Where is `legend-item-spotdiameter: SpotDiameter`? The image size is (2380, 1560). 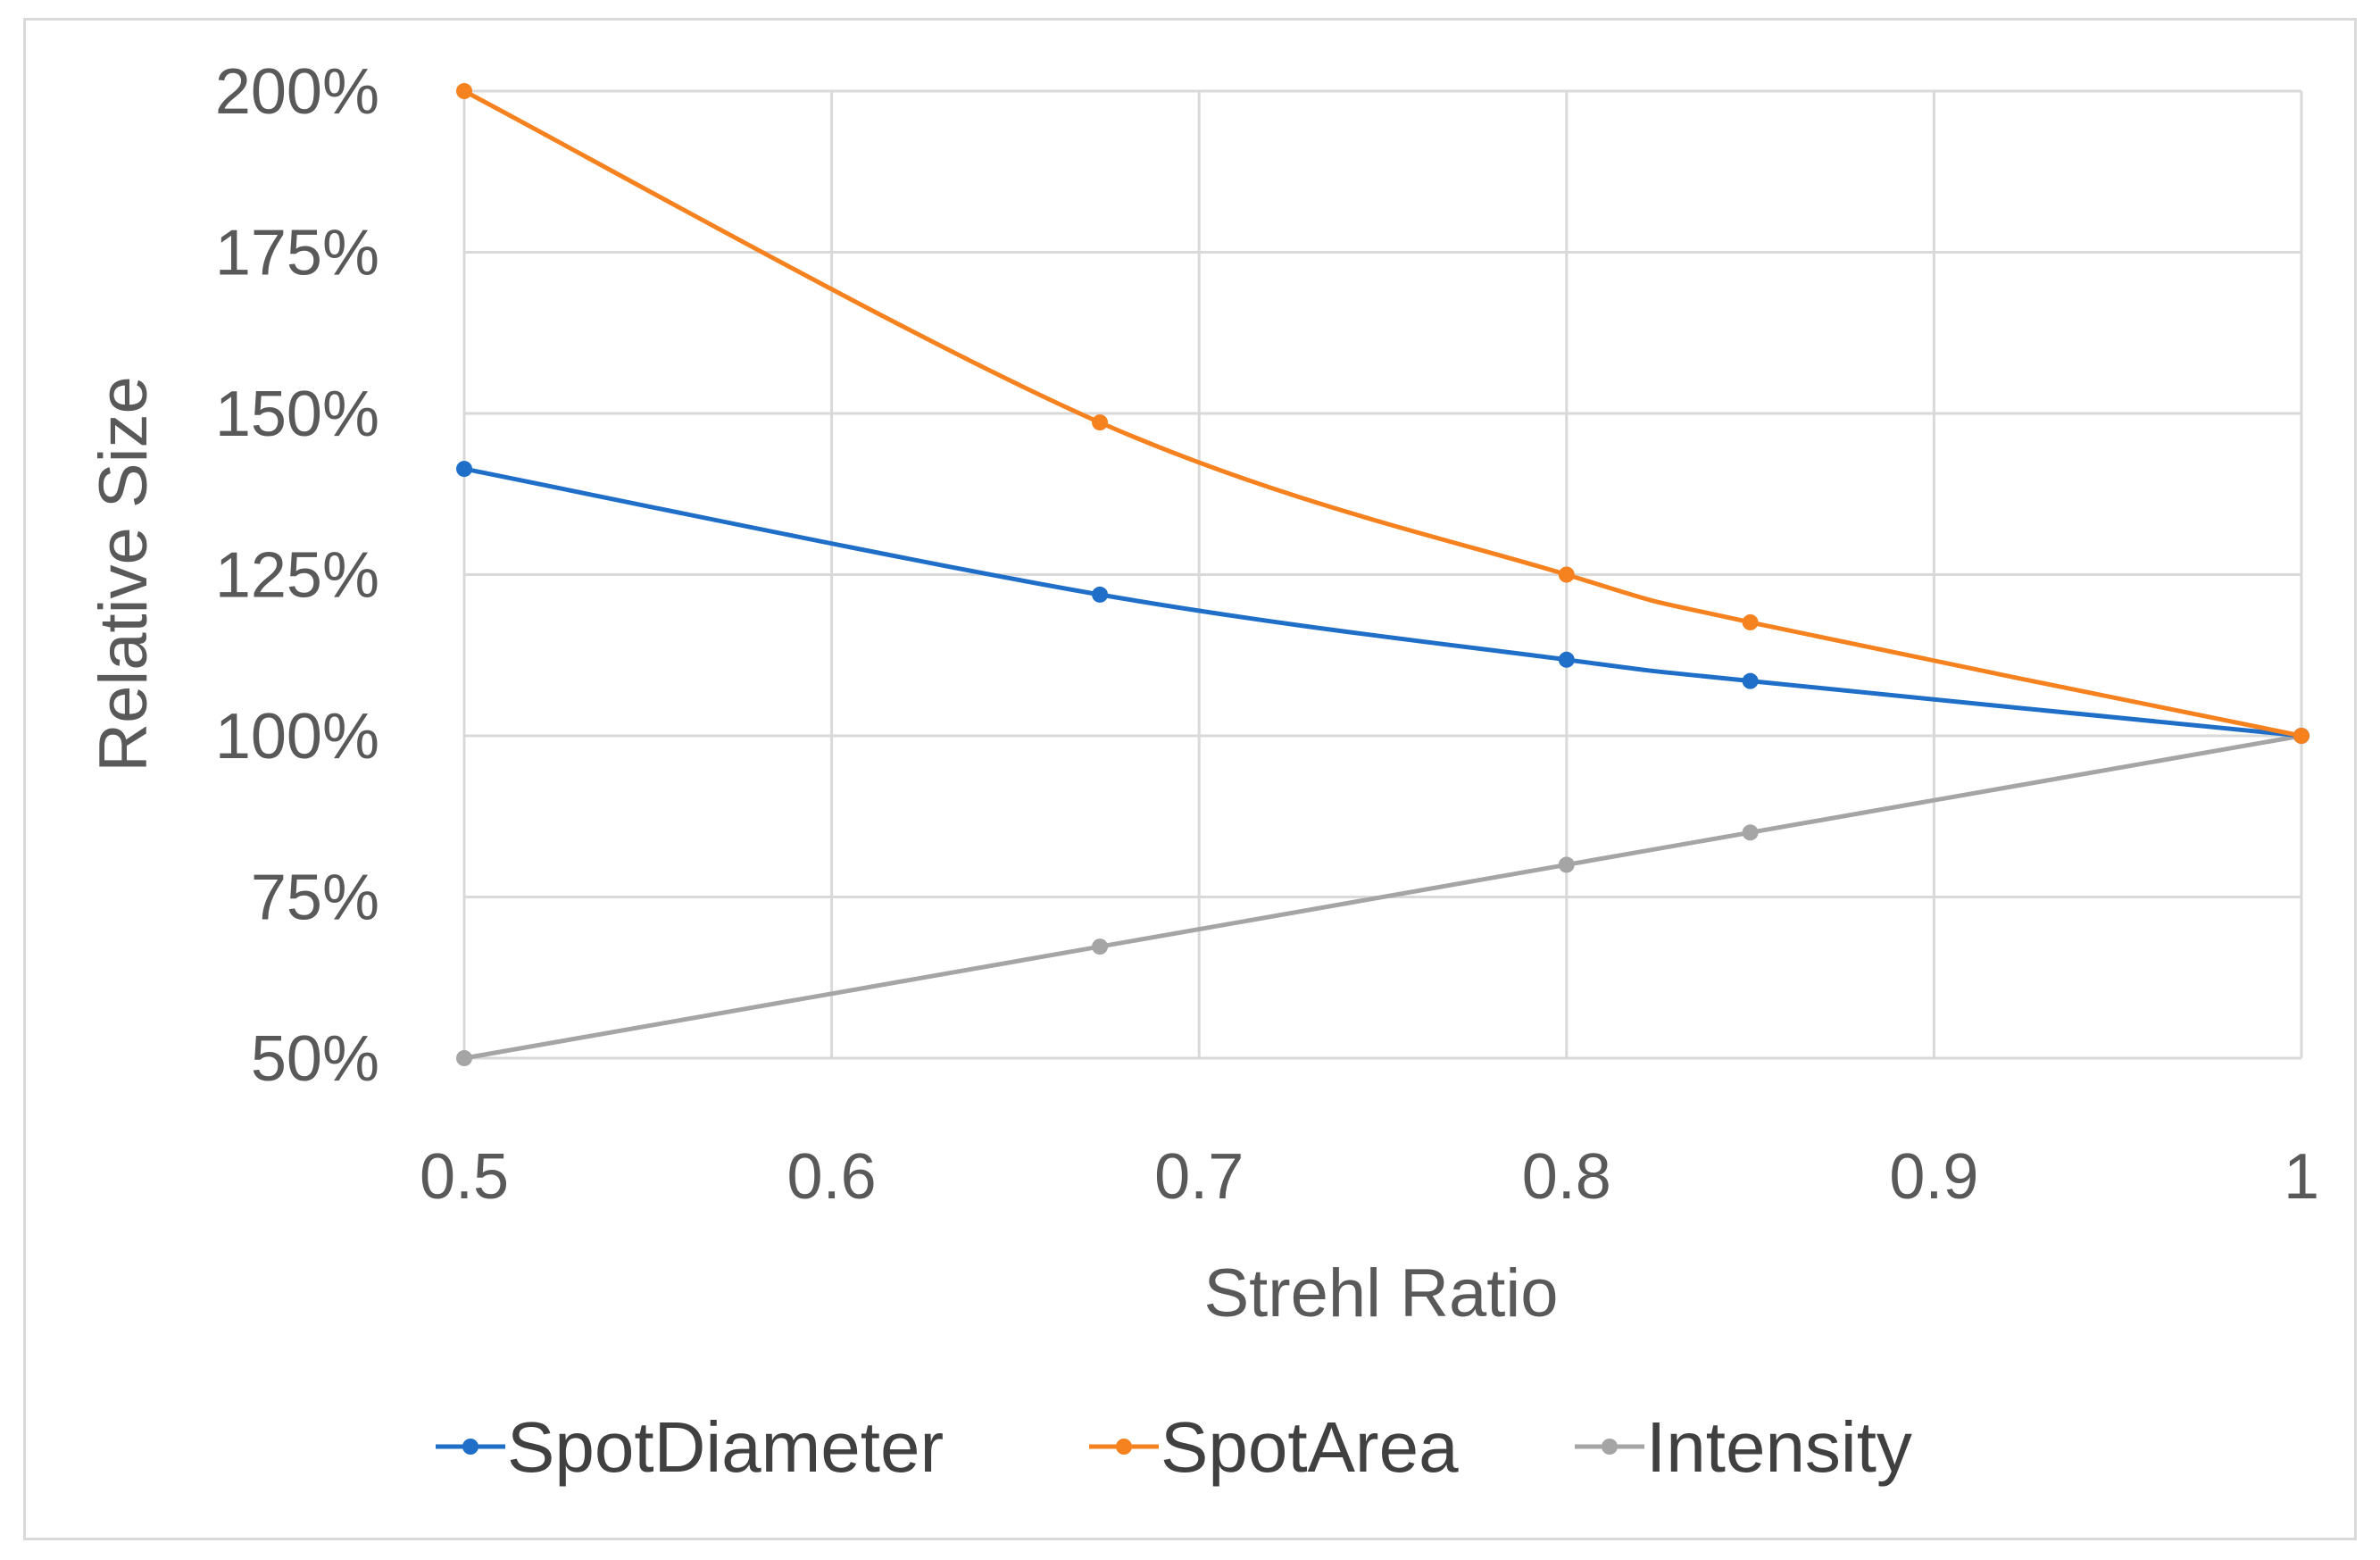
legend-item-spotdiameter: SpotDiameter is located at coordinates (690, 1447).